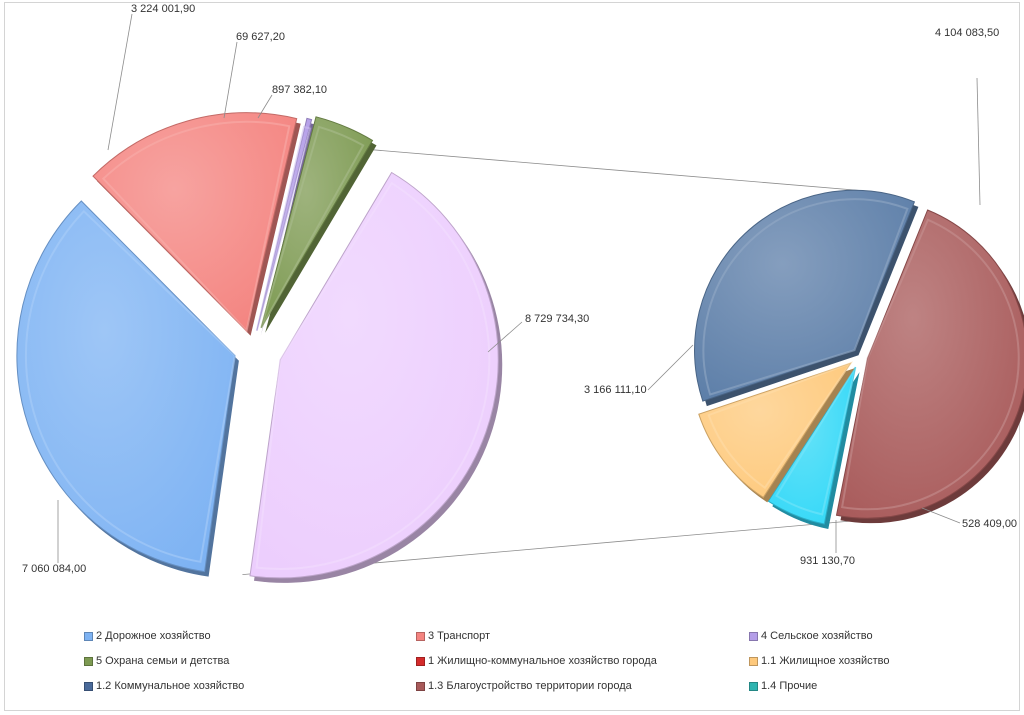 The width and height of the screenshot is (1024, 715). I want to click on sec-label-1-1-жилищное-хозяйство: 931 130,70, so click(827, 561).